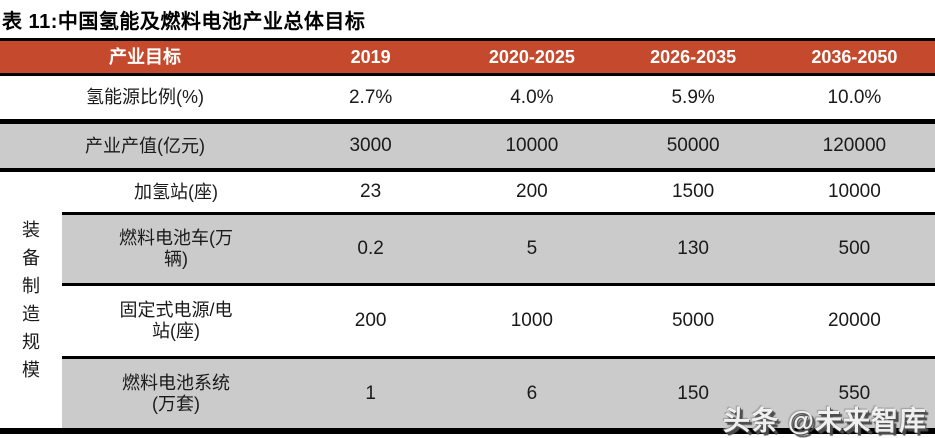 The width and height of the screenshot is (935, 438). What do you see at coordinates (693, 56) in the screenshot?
I see `header-cell-2026-2035: 2026-2035` at bounding box center [693, 56].